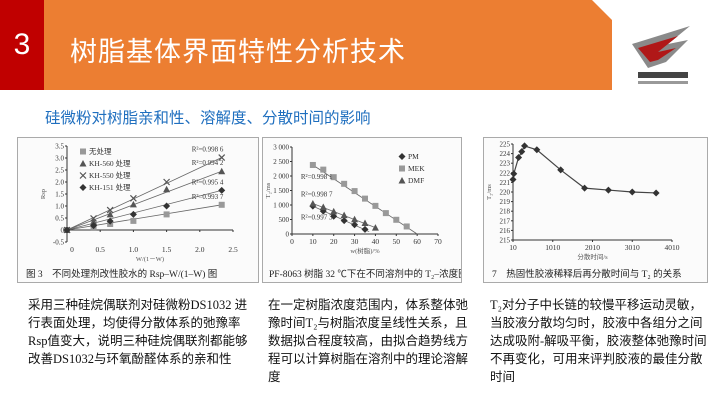 This screenshot has height=405, width=720. What do you see at coordinates (150, 259) in the screenshot?
I see `x-axis-label: W/(1－W)` at bounding box center [150, 259].